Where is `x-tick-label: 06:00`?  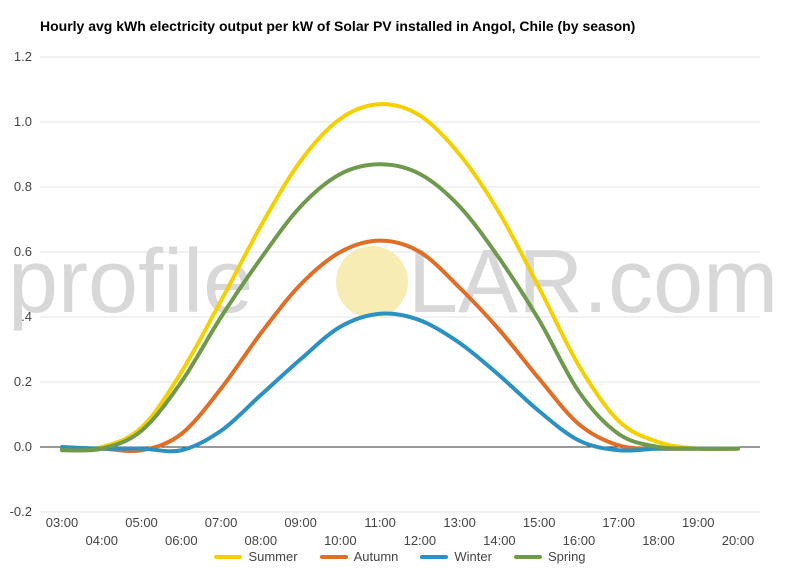
x-tick-label: 06:00 is located at coordinates (181, 540).